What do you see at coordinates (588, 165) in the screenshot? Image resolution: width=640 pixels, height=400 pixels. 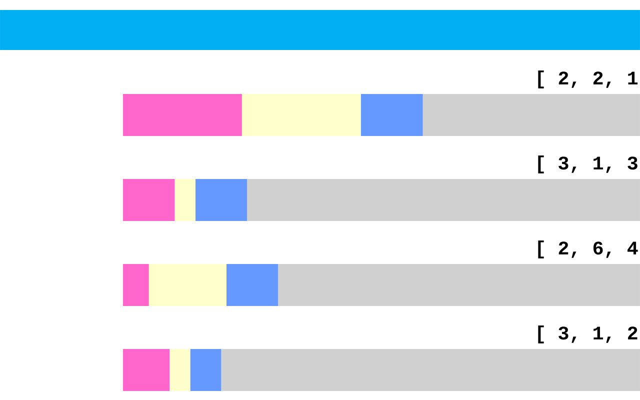 I see `y-tick-label: [ 3, 1, 3` at bounding box center [588, 165].